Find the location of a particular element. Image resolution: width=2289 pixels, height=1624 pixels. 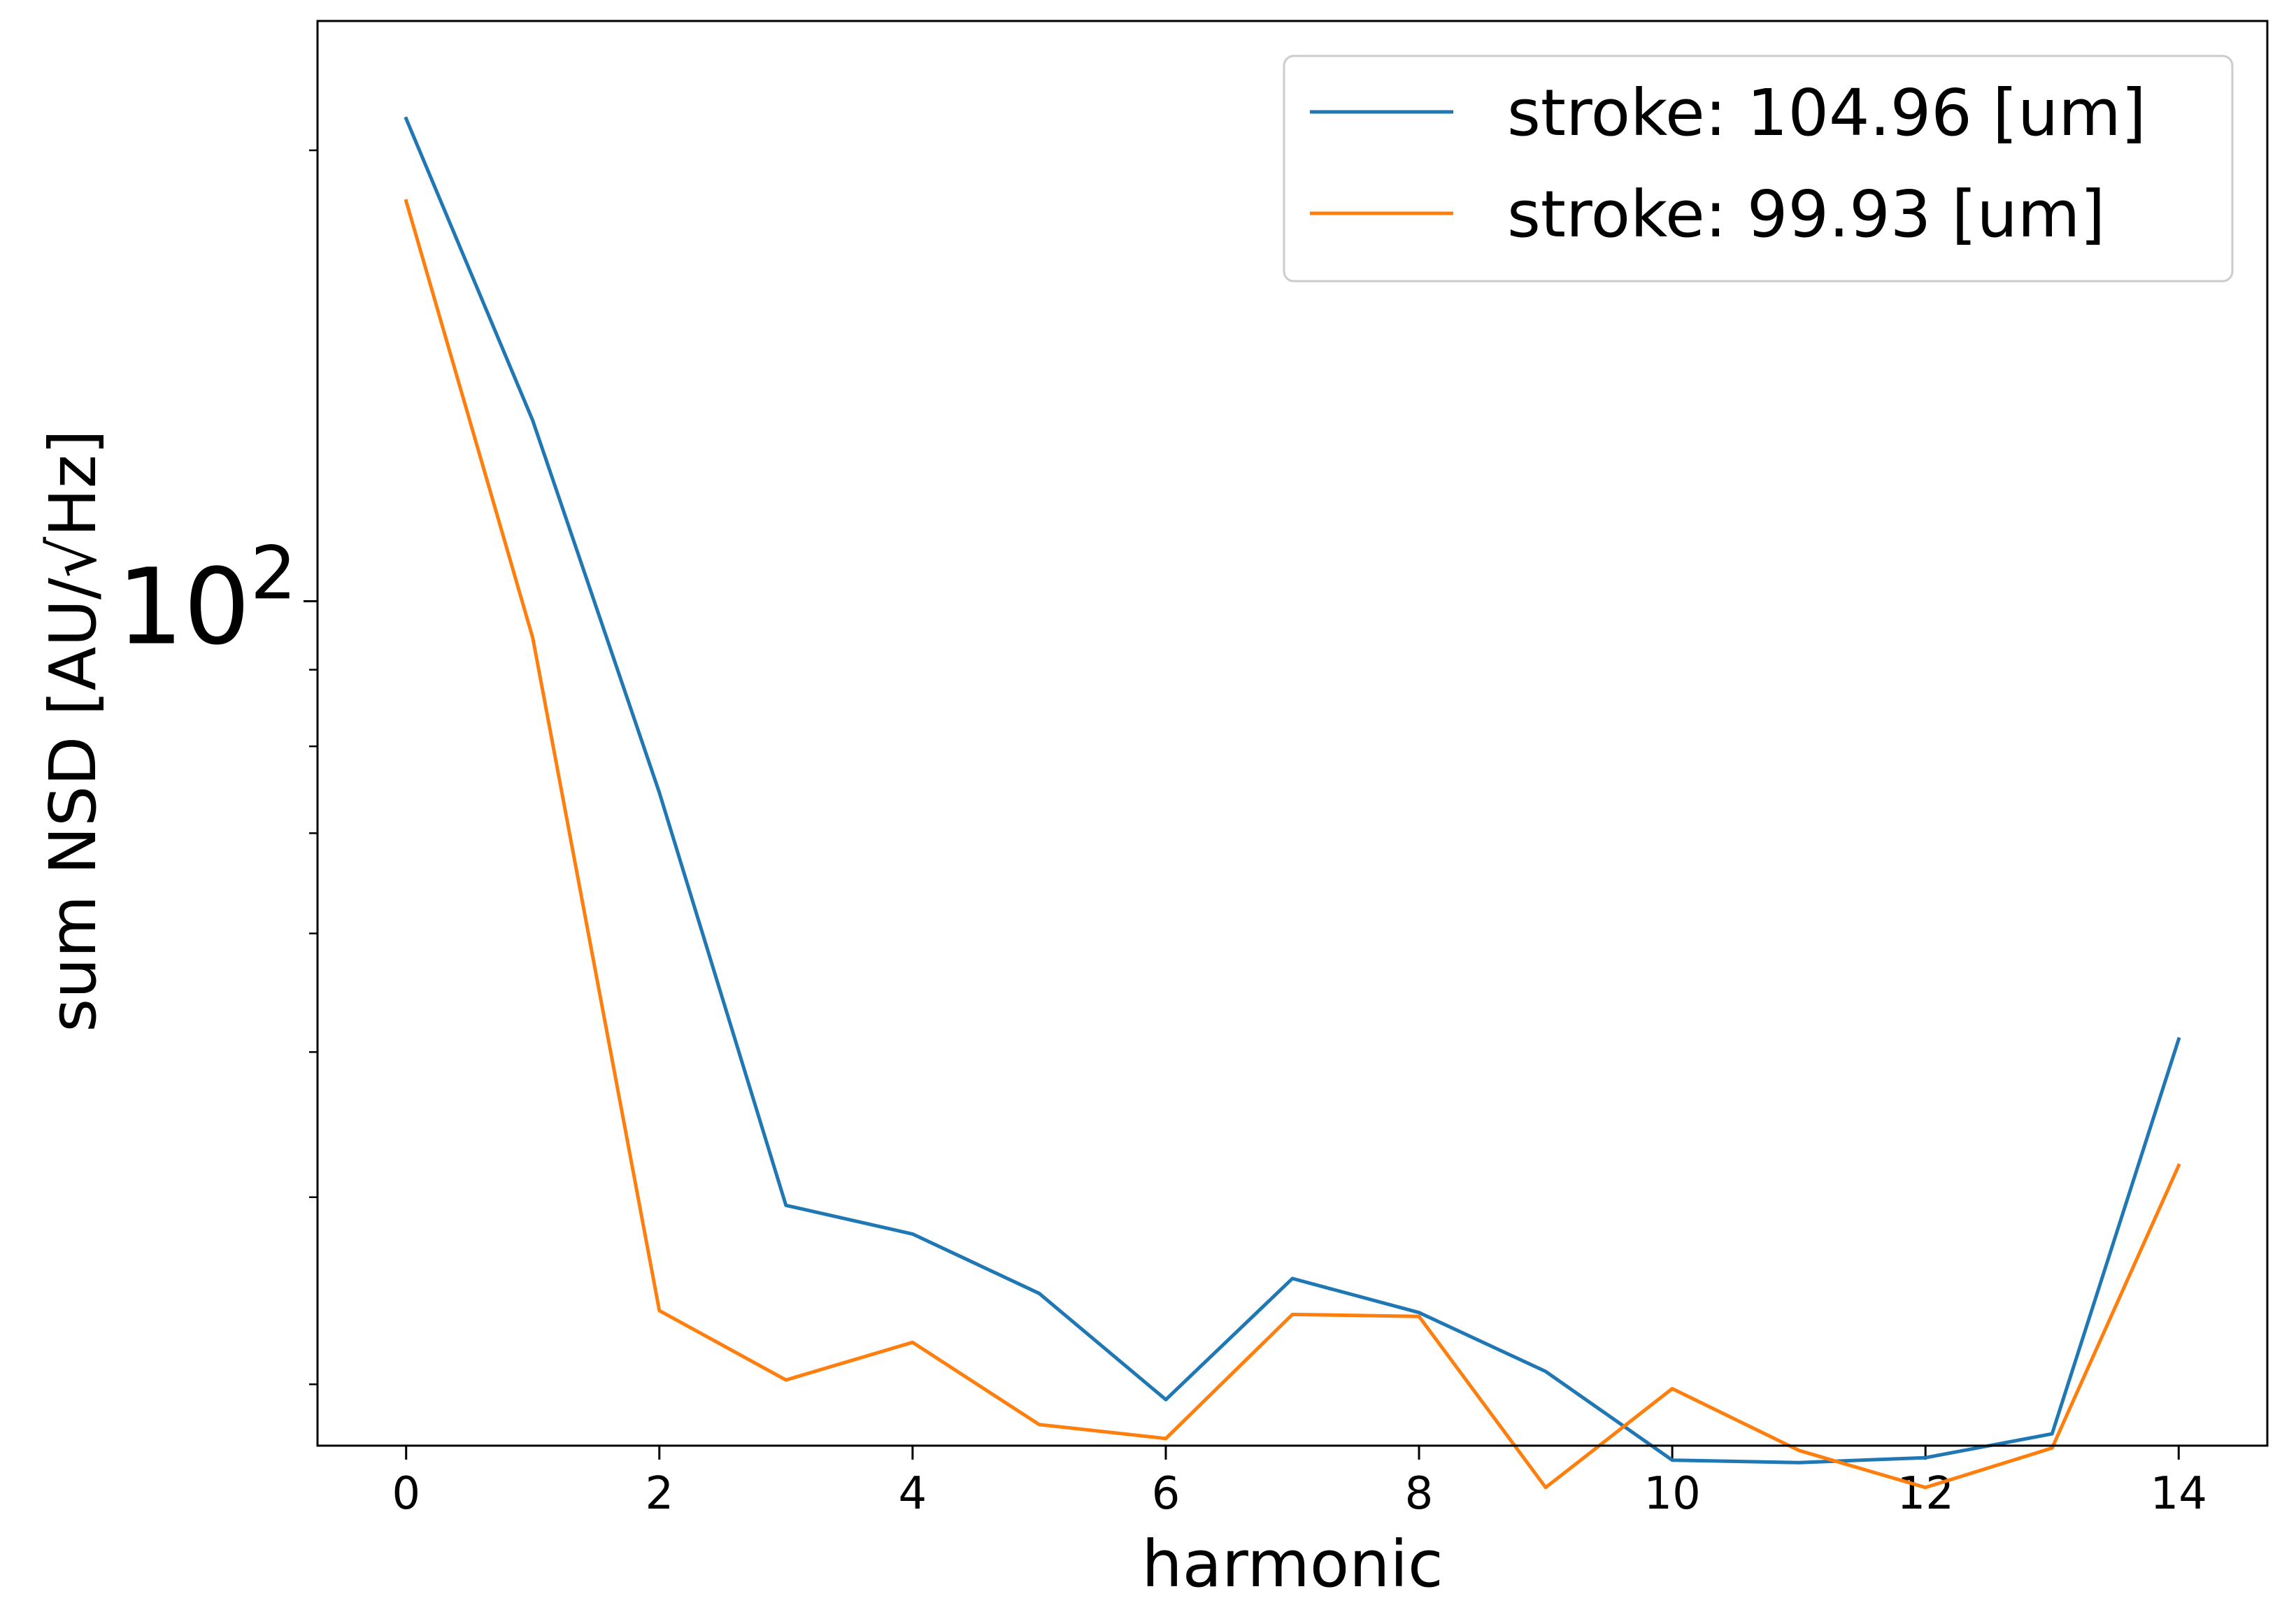

x-tick-label: 8 is located at coordinates (1420, 1494).